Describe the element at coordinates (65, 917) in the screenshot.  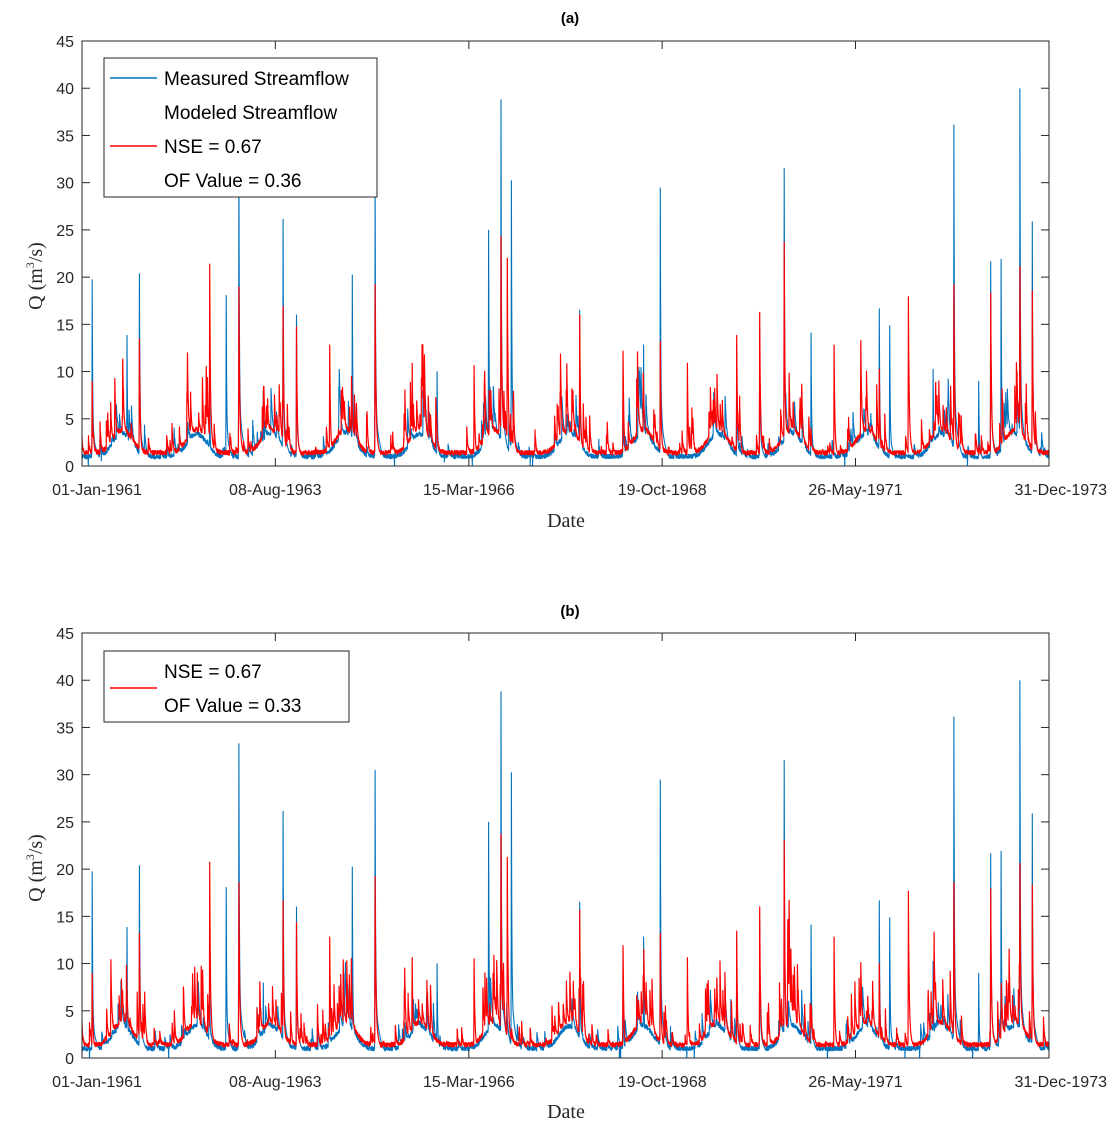
I see `panel-b-y-tick-label: 15` at that location.